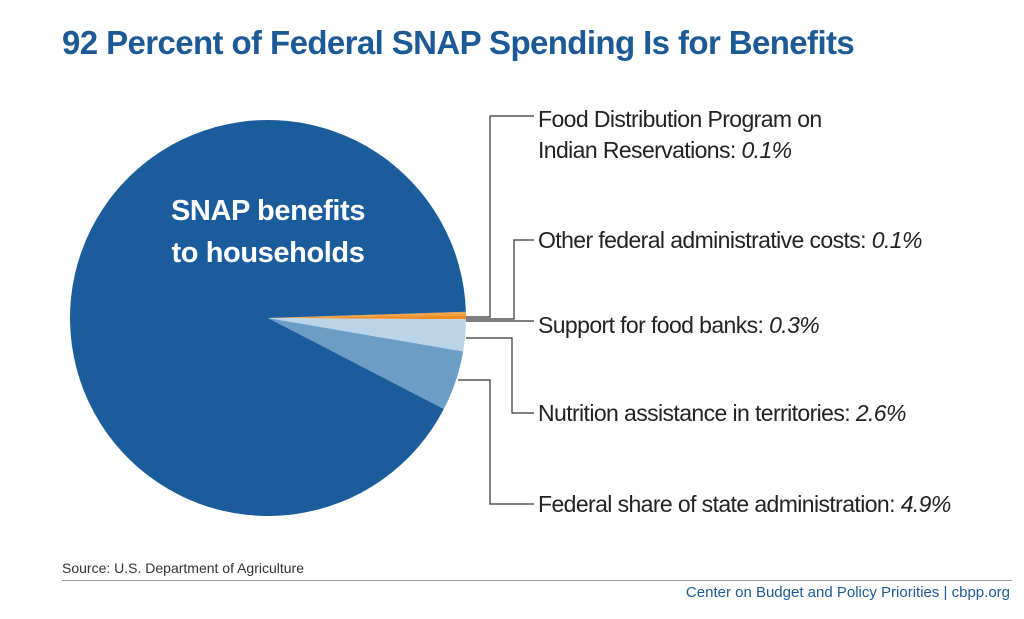 This screenshot has height=619, width=1024. What do you see at coordinates (637, 150) in the screenshot?
I see `slice-label-line: Indian Reservations:` at bounding box center [637, 150].